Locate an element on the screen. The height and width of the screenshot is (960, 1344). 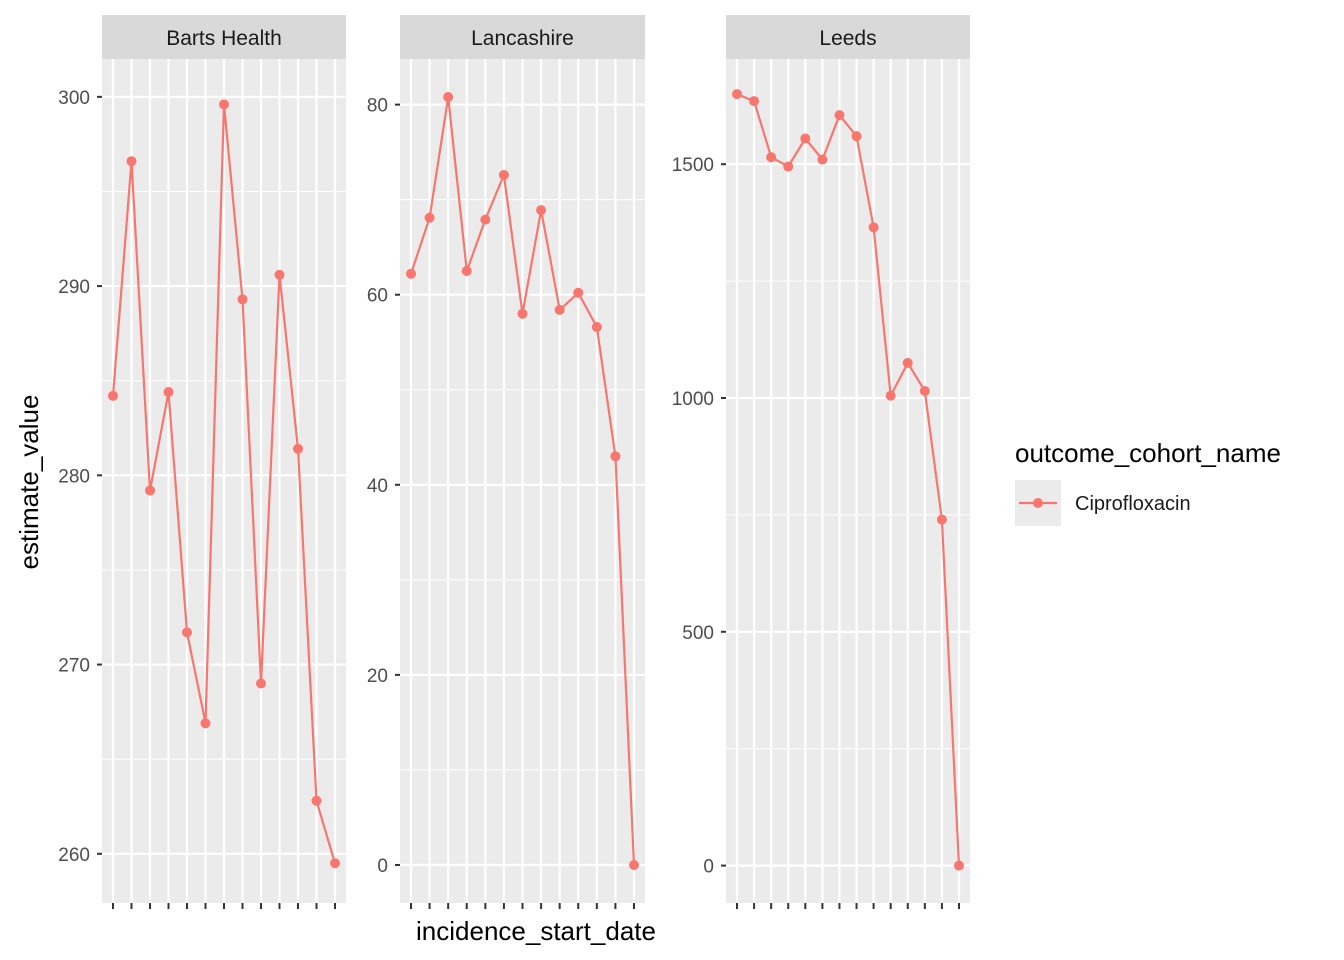
legend-title: outcome_cohort_name is located at coordinates (1148, 453).